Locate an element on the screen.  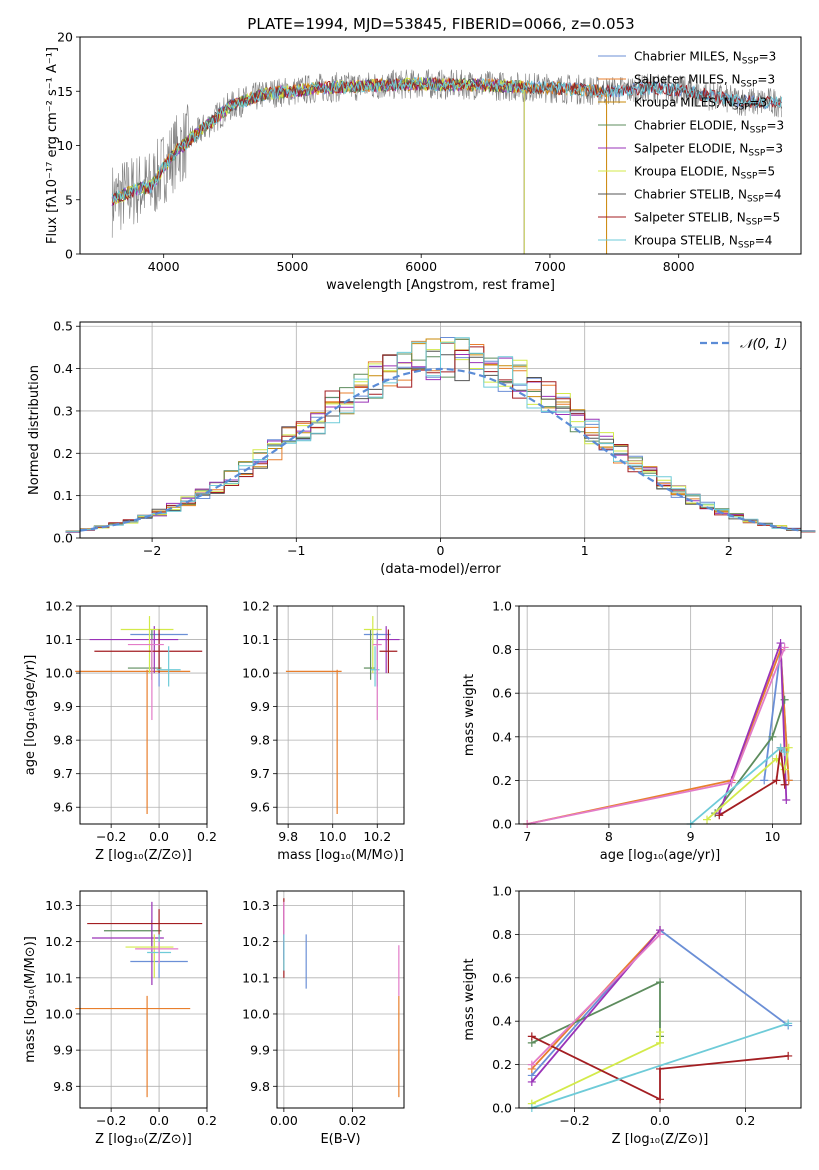
x-axis-label: Z [log₁₀(Z/Z⊙)] is located at coordinates (143, 855).